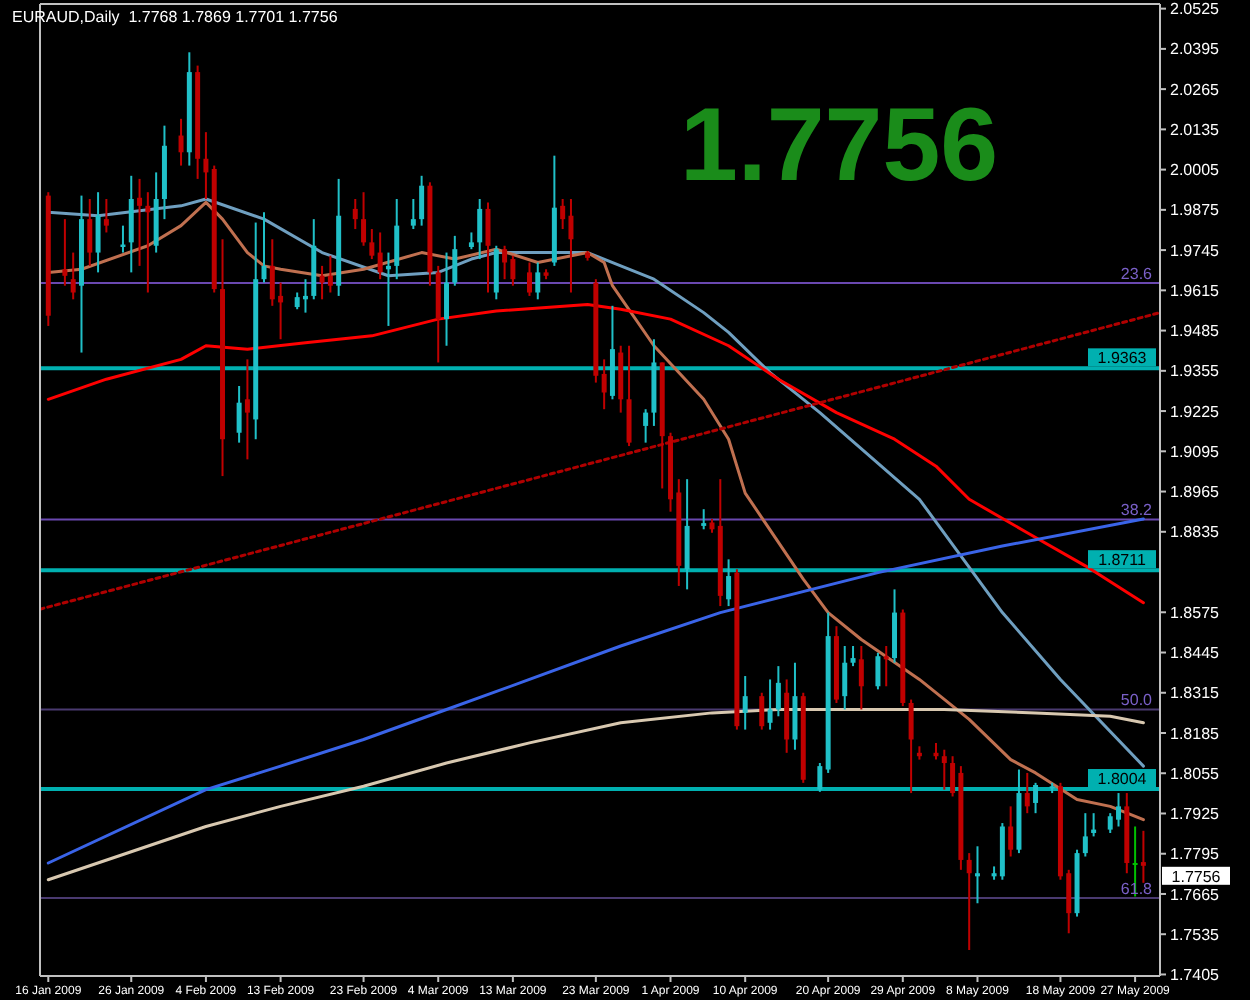 This screenshot has height=1000, width=1250. What do you see at coordinates (1195, 653) in the screenshot?
I see `y-tick-label: 1.8445` at bounding box center [1195, 653].